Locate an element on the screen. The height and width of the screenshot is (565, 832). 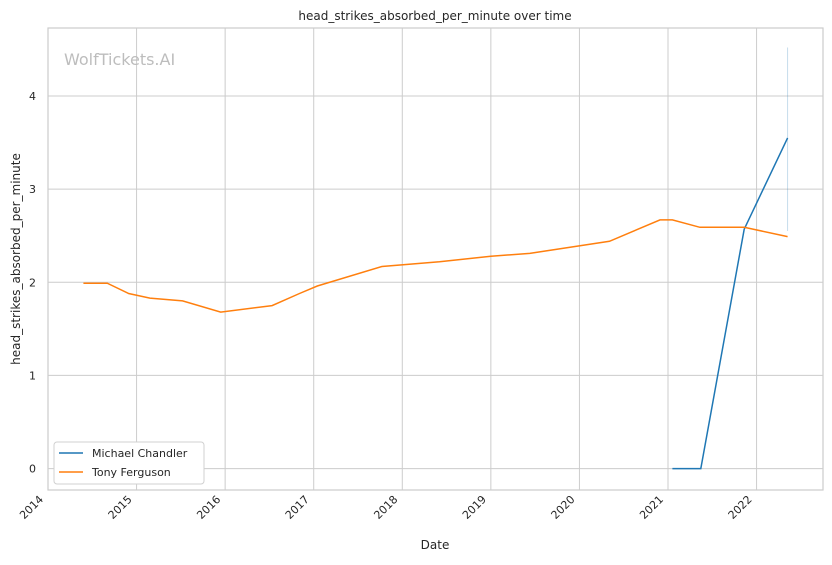
x-tick-label: 2014 is located at coordinates (31, 507).